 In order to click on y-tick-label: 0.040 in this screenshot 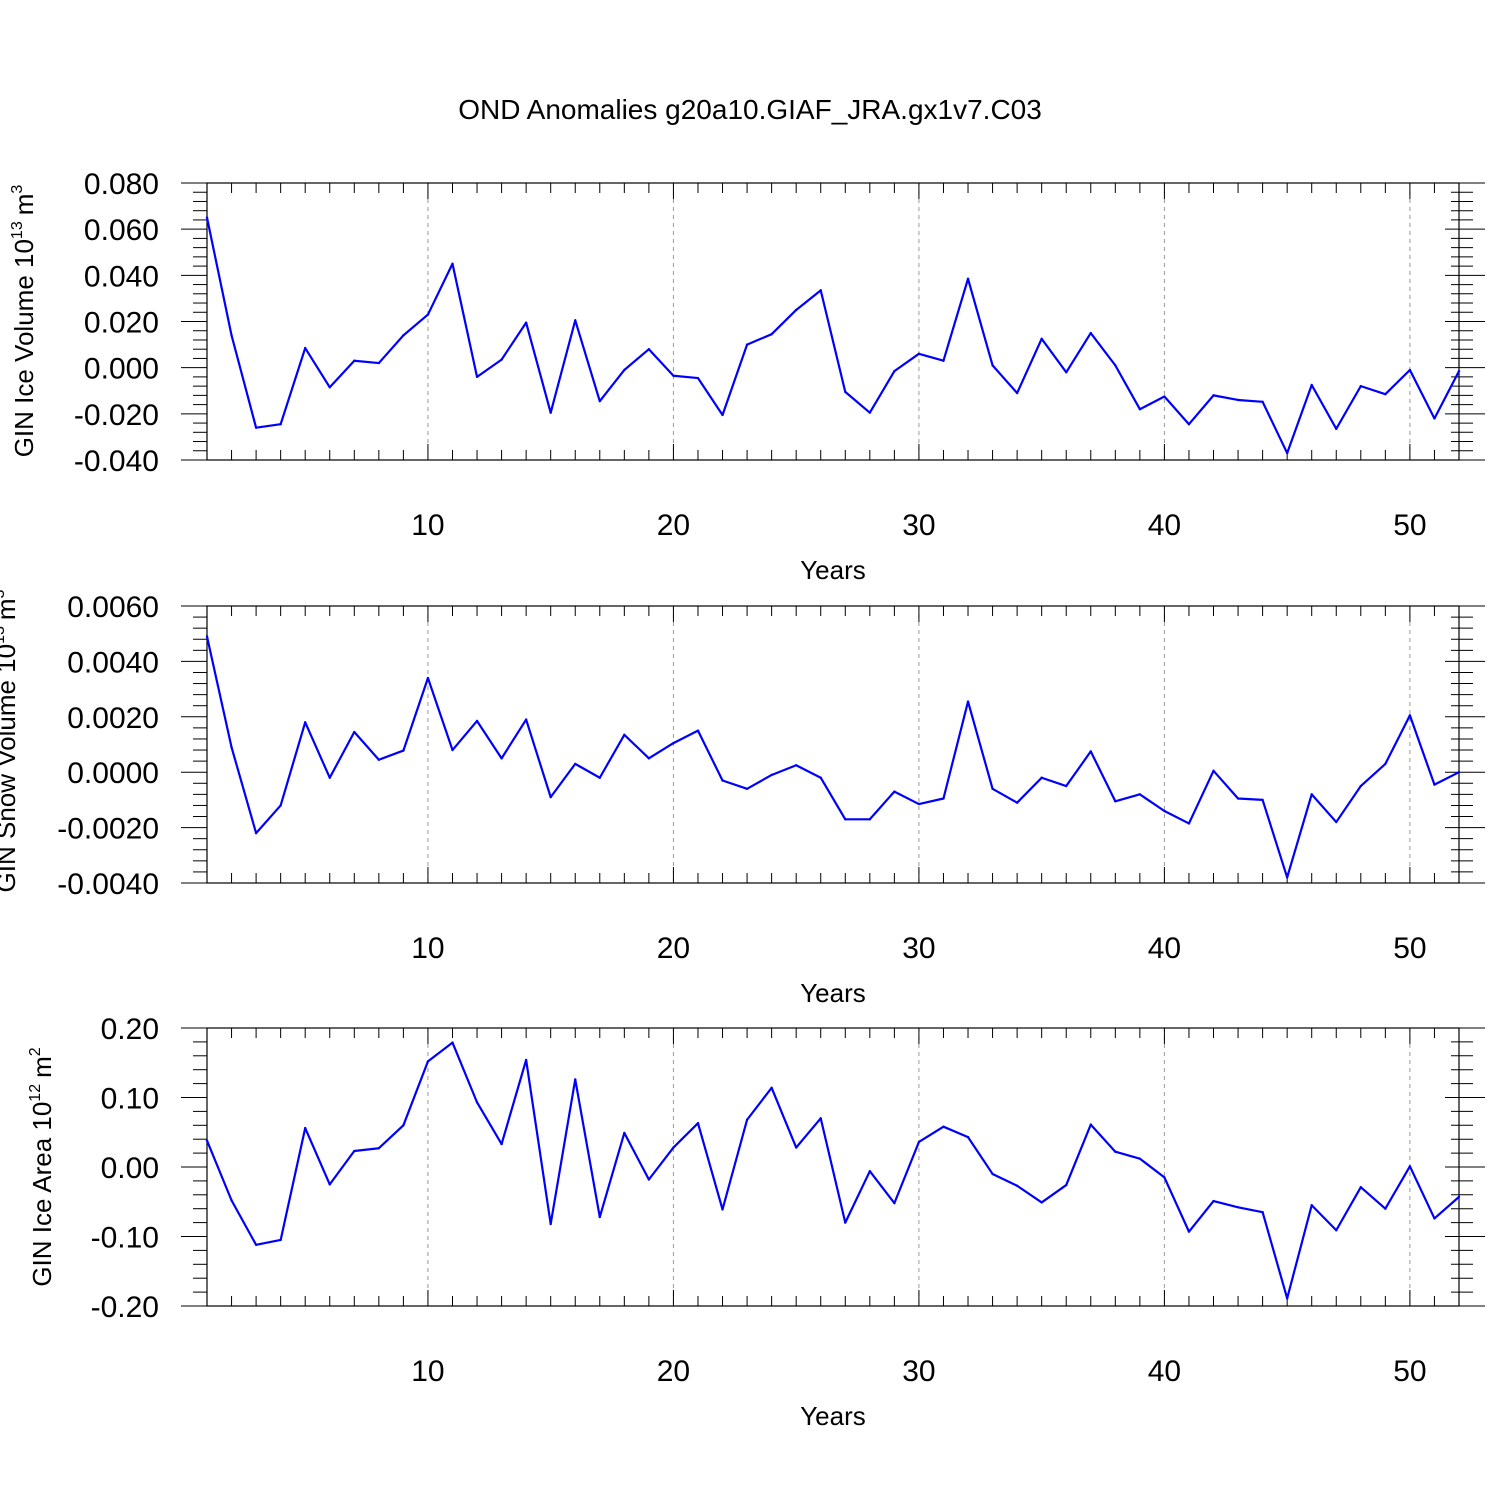, I will do `click(121, 276)`.